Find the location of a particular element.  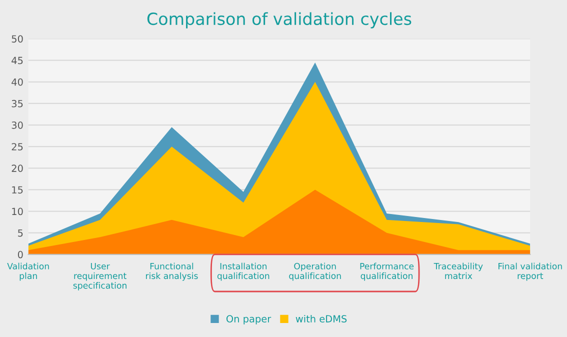

x-tick-label: Traceability matrix is located at coordinates (458, 271).